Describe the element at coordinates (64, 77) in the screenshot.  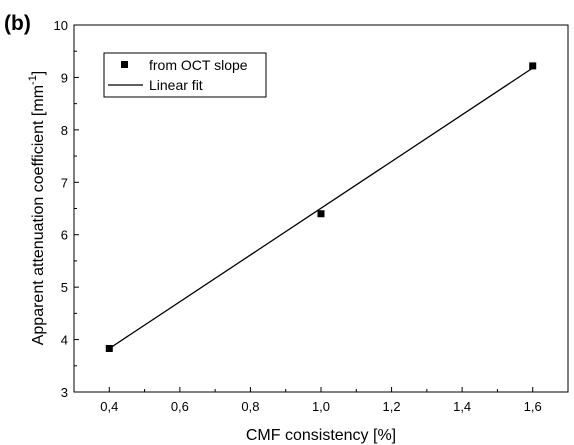
I see `y-tick-label: 9` at that location.